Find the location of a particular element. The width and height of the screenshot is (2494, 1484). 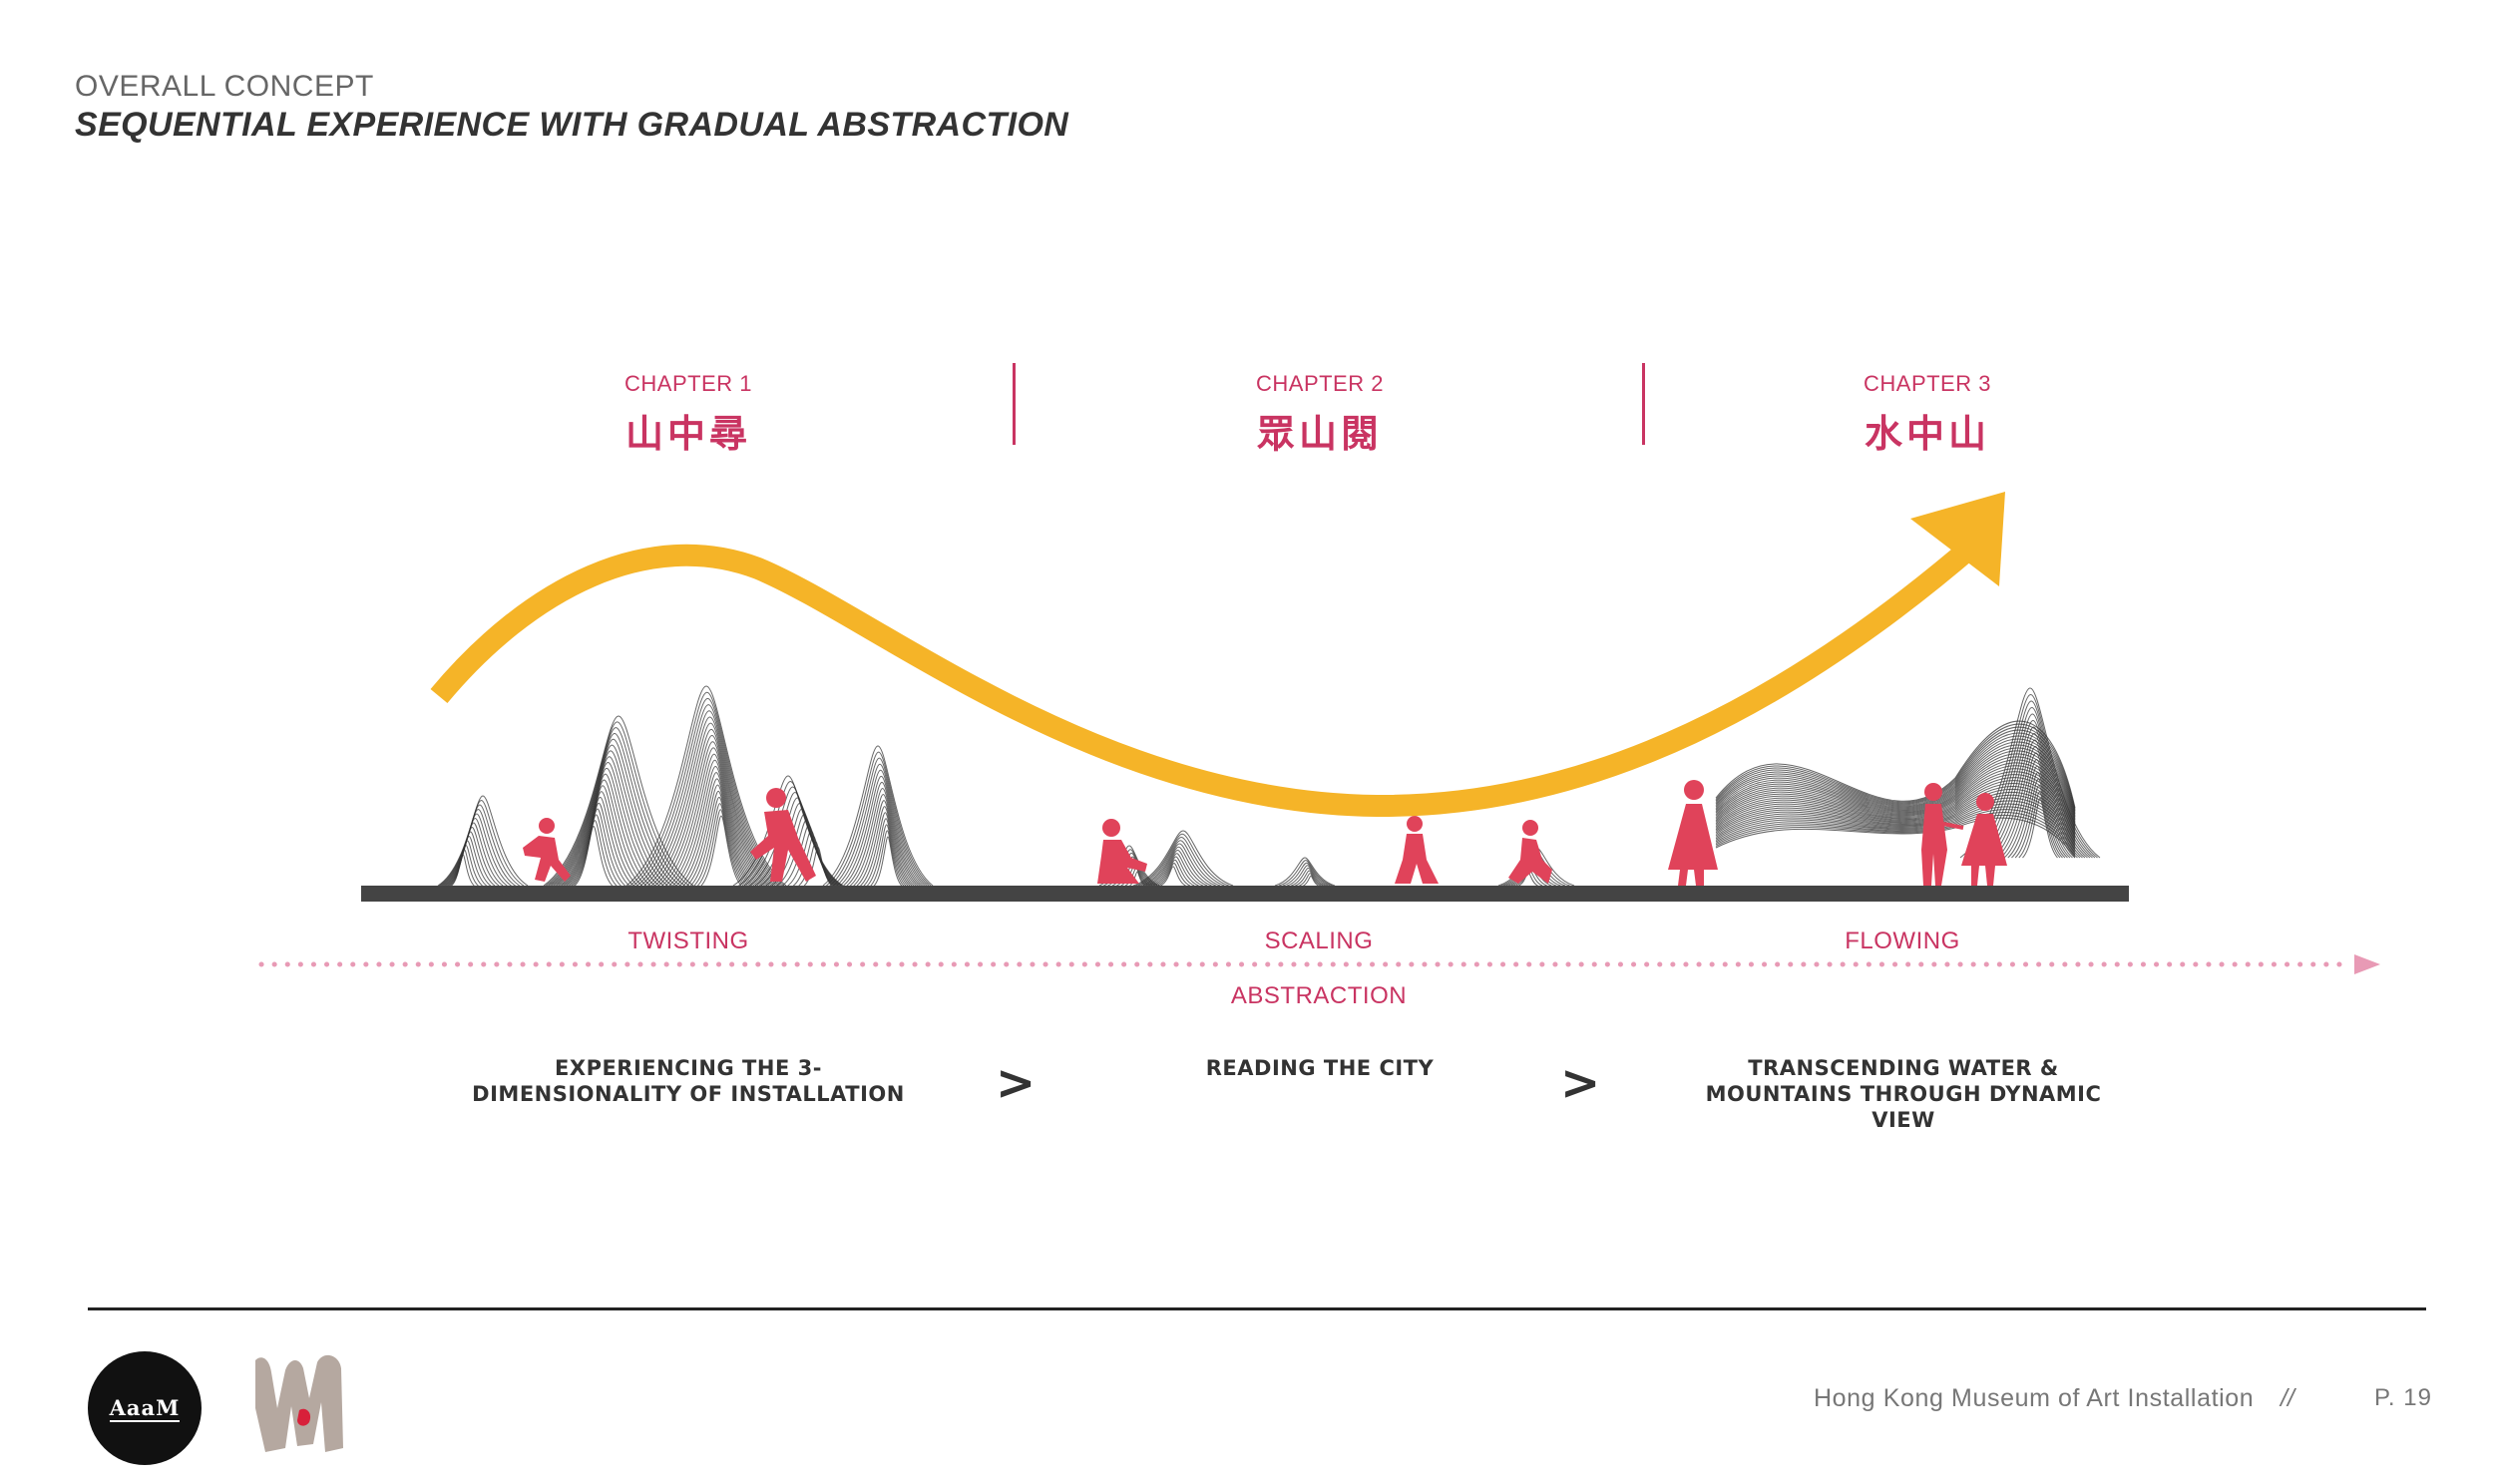

chapter-3-label: CHAPTER 3 is located at coordinates (1927, 383).